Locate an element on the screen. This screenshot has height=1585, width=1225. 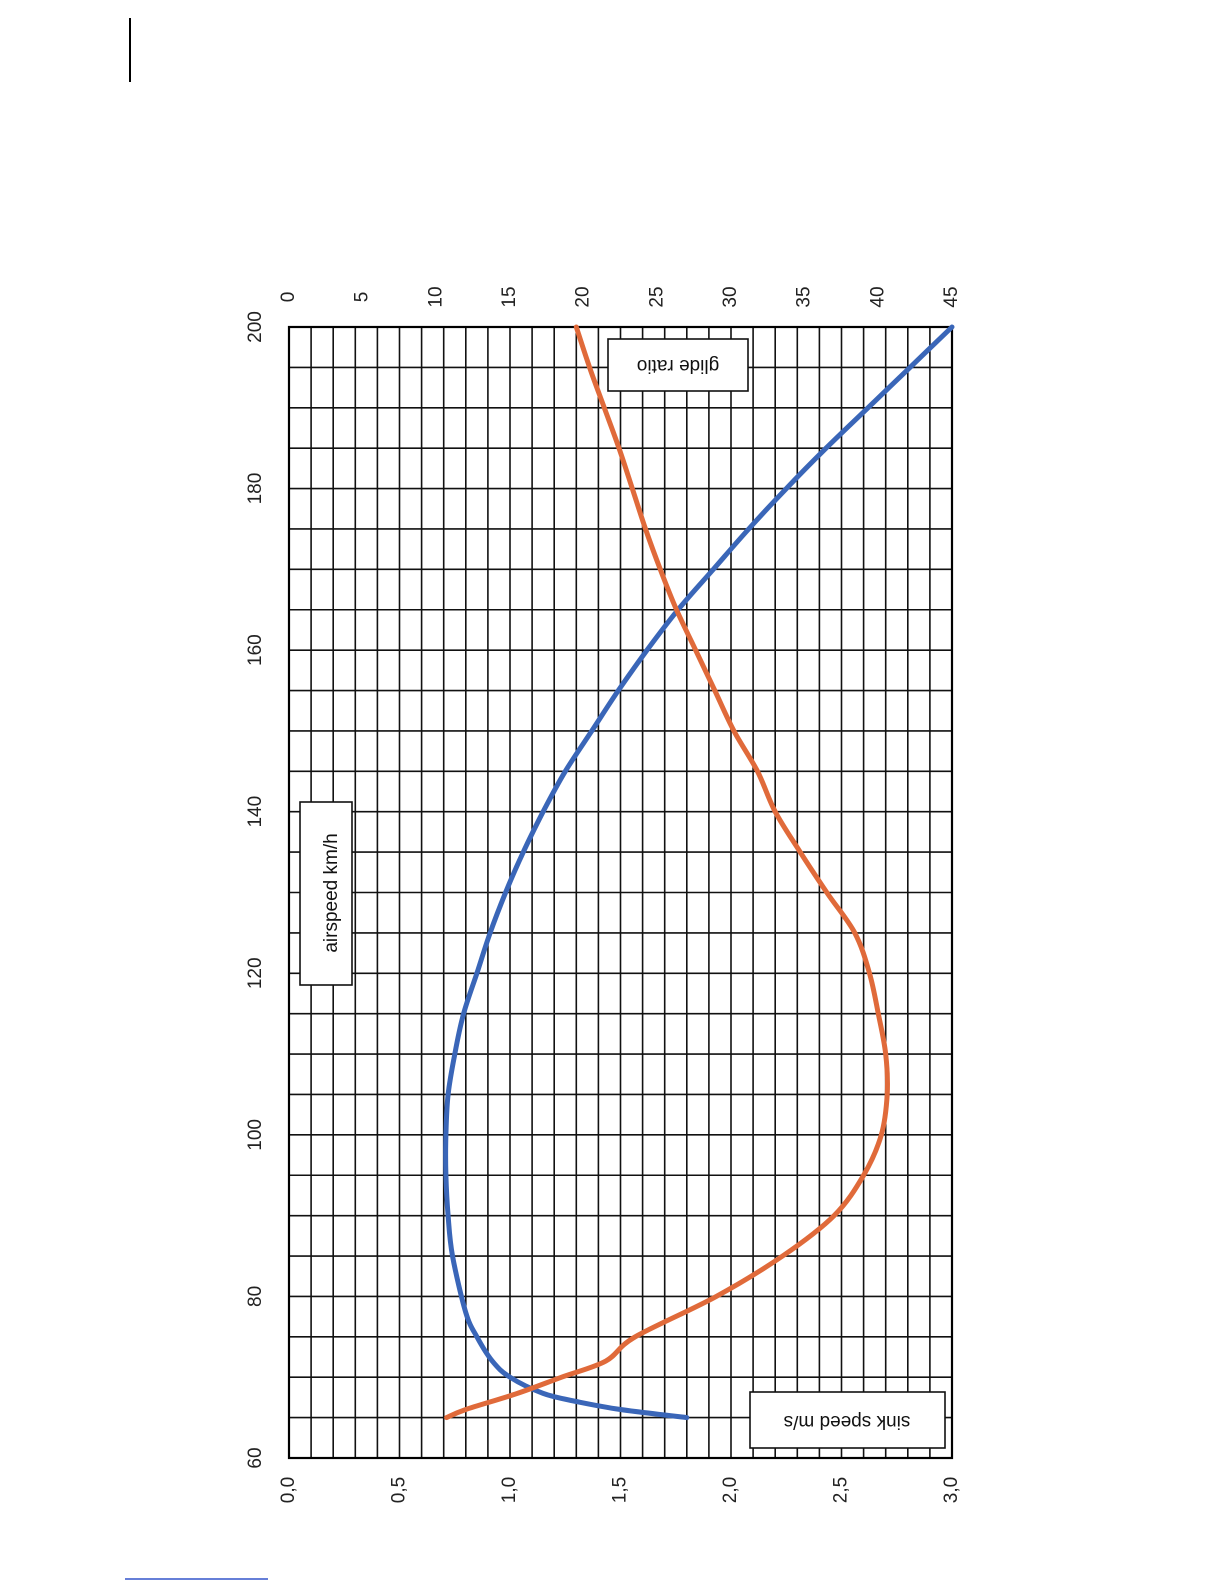
glide-ratio-tick-label: 0 is located at coordinates (288, 297).